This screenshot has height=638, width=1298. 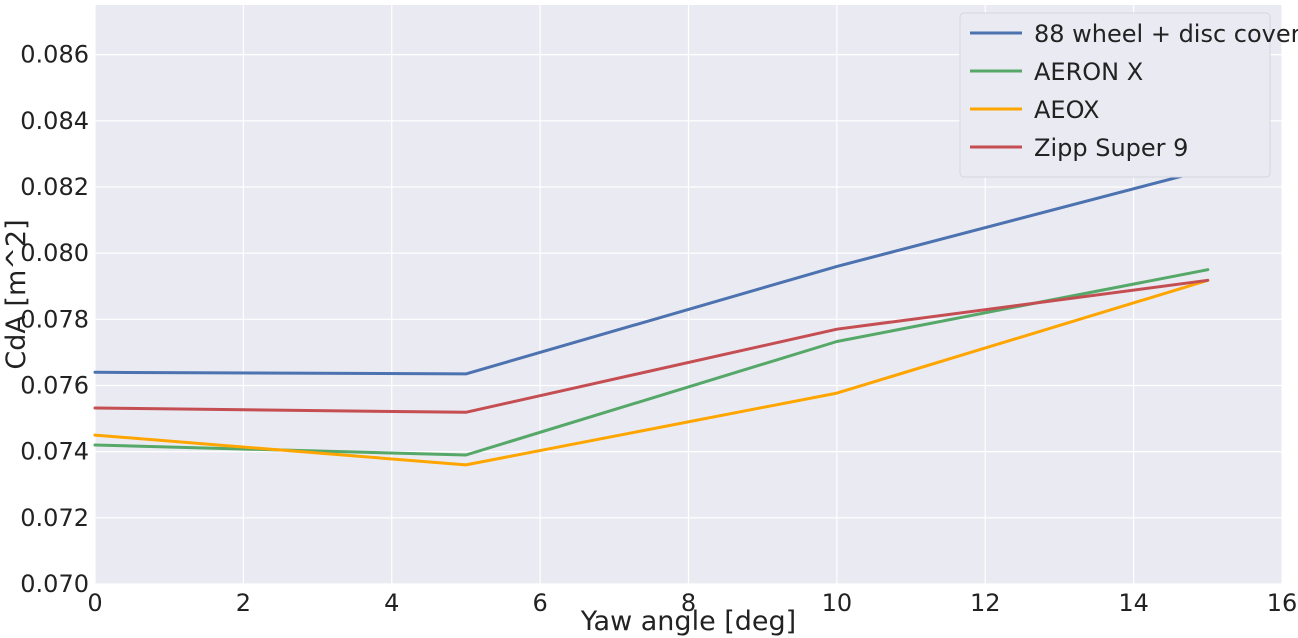 I want to click on y-tick-label: 0.080, so click(x=54, y=253).